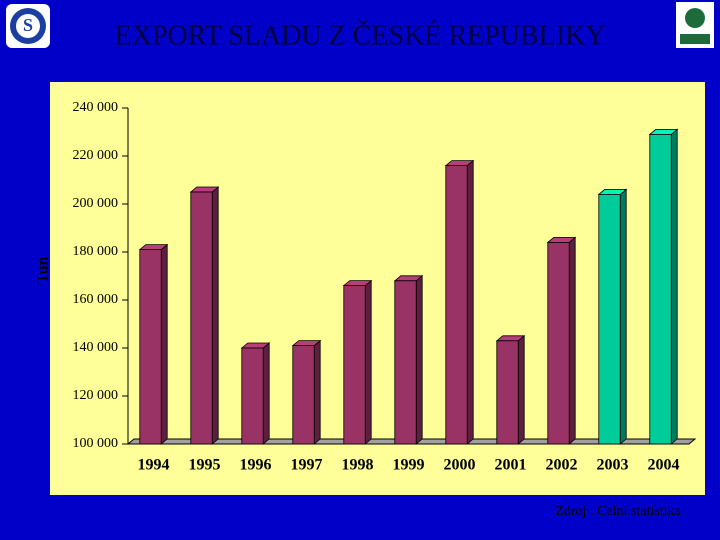 This screenshot has height=540, width=720. What do you see at coordinates (618, 511) in the screenshot?
I see `source-note: Zdroj : Celní statistika` at bounding box center [618, 511].